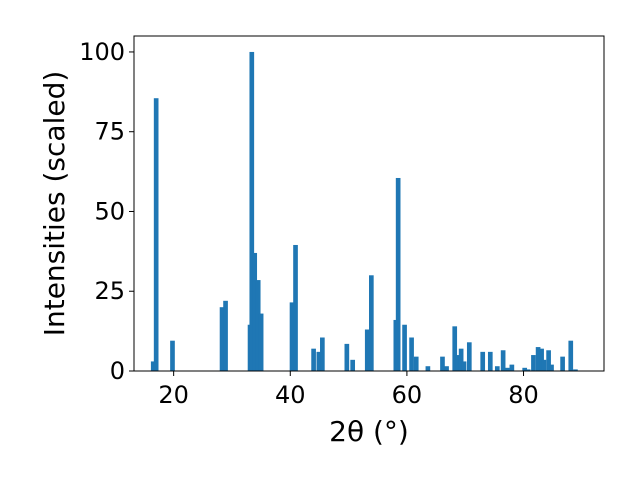 This screenshot has width=640, height=484. Describe the element at coordinates (102, 52) in the screenshot. I see `y-tick-label: 100` at that location.